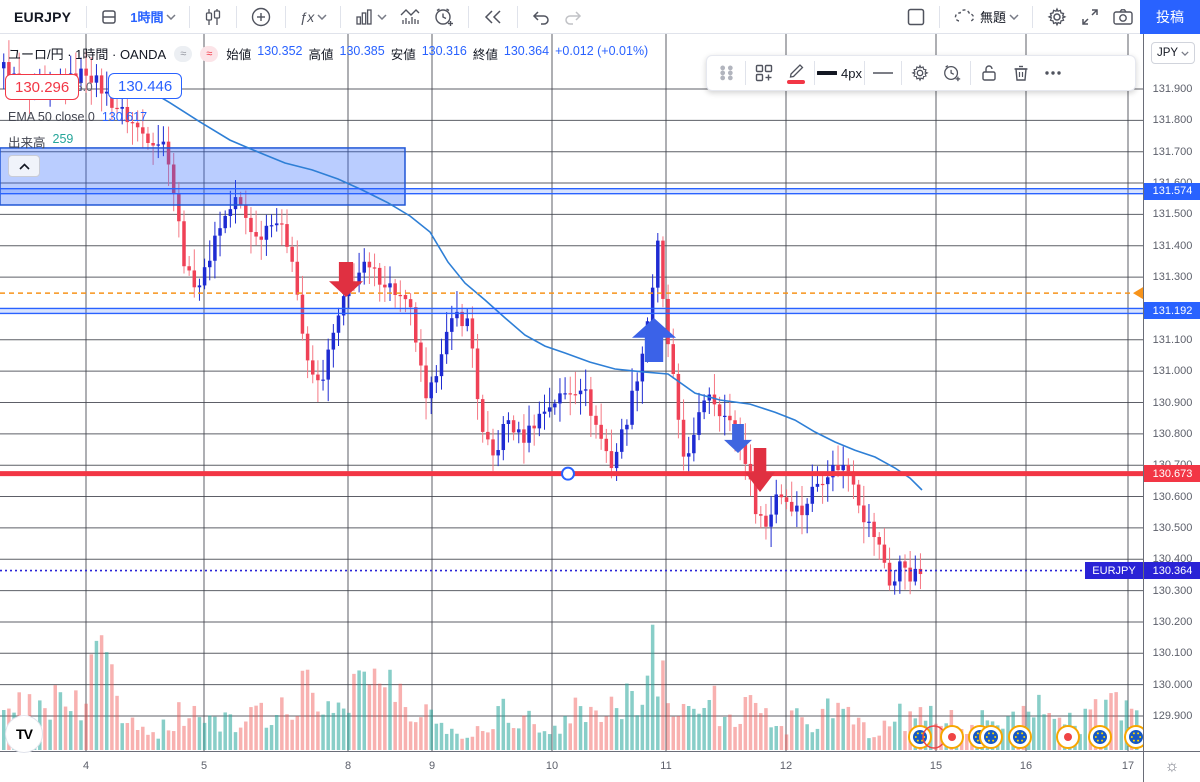 The image size is (1200, 782). I want to click on line-width-button: 4px, so click(839, 73).